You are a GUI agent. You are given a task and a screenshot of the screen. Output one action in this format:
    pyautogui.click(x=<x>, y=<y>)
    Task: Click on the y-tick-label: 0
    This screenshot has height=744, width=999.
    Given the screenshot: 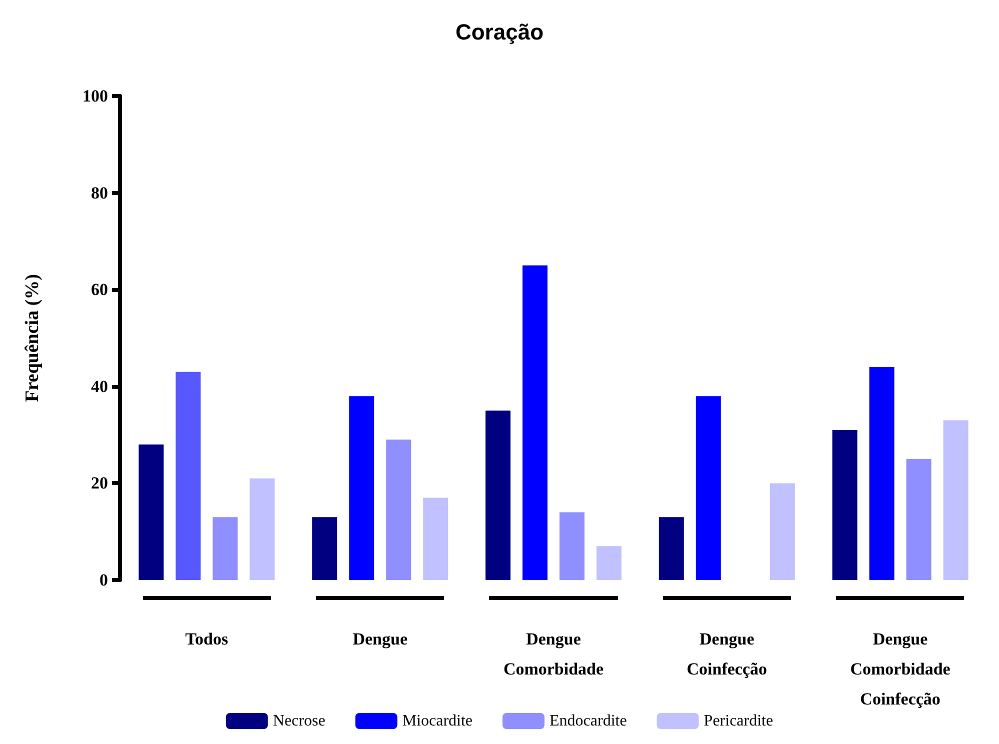 What is the action you would take?
    pyautogui.click(x=104, y=580)
    